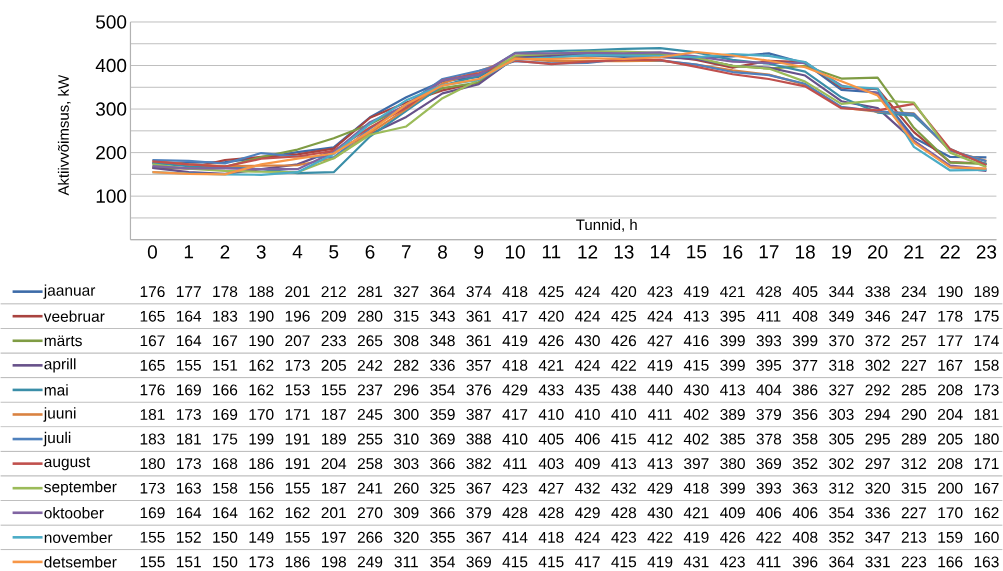 Image resolution: width=1003 pixels, height=571 pixels. Describe the element at coordinates (769, 439) in the screenshot. I see `data-label: 378` at that location.